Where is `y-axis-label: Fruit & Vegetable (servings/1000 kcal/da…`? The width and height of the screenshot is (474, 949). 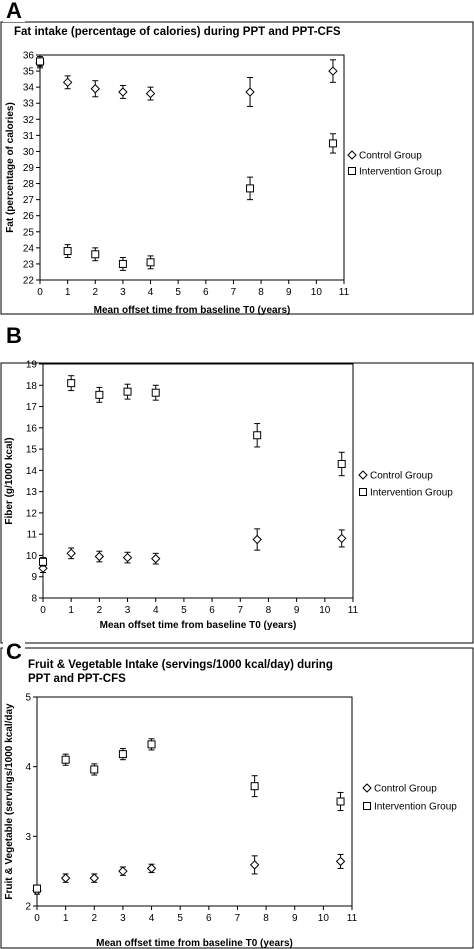
y-axis-label: Fruit & Vegetable (servings/1000 kcal/da… is located at coordinates (9, 801).